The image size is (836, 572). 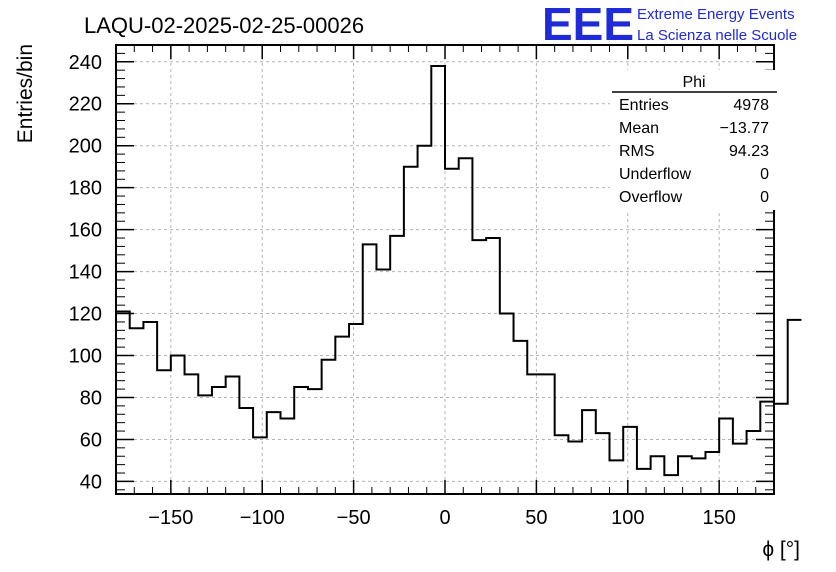 I want to click on x-tick-label: −150, so click(x=170, y=518).